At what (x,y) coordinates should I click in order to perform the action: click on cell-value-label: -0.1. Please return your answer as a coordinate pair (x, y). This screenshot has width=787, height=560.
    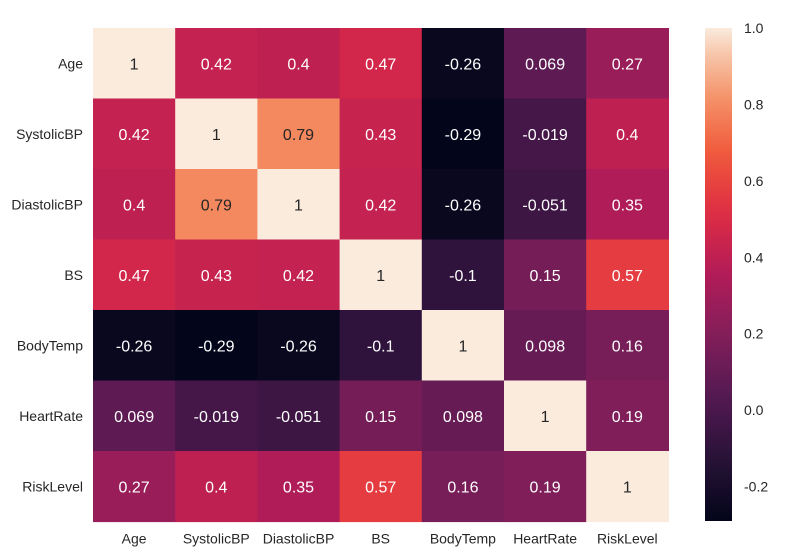
    Looking at the image, I should click on (381, 346).